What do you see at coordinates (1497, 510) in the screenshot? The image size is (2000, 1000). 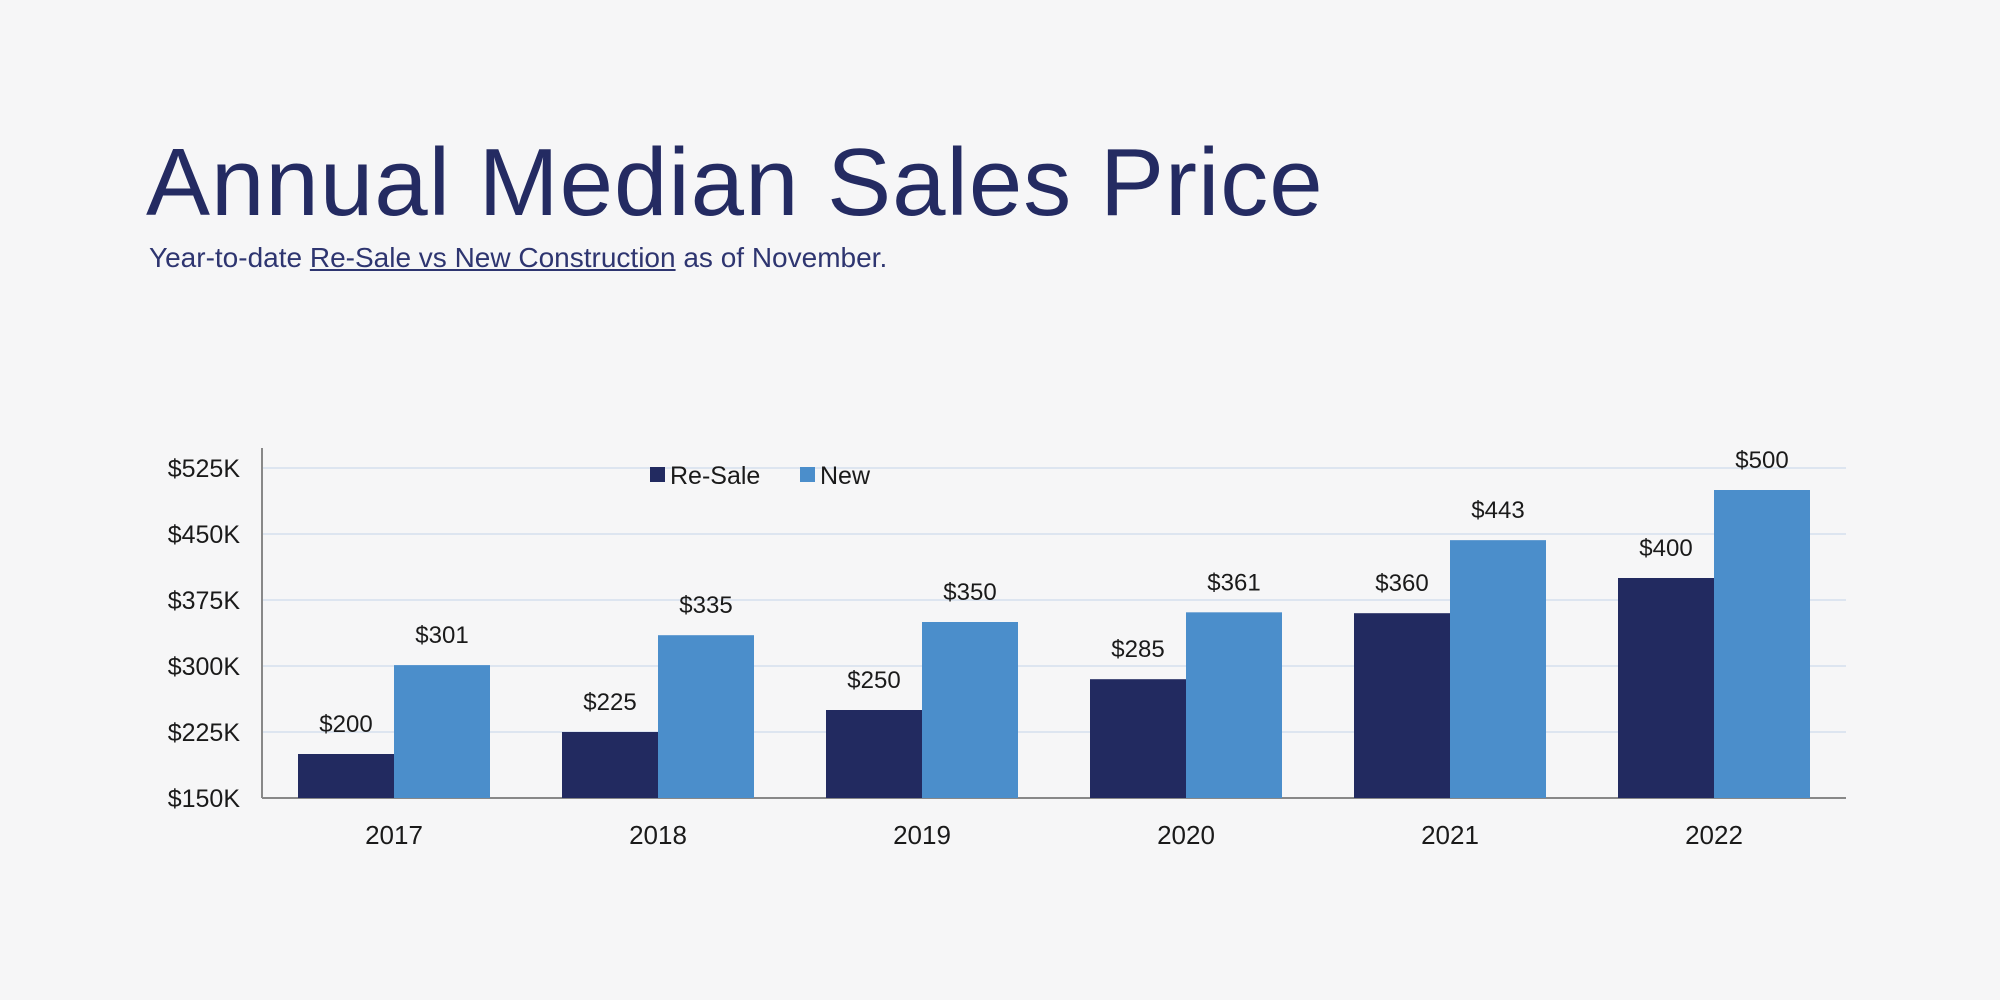 I see `data-label: $443` at bounding box center [1497, 510].